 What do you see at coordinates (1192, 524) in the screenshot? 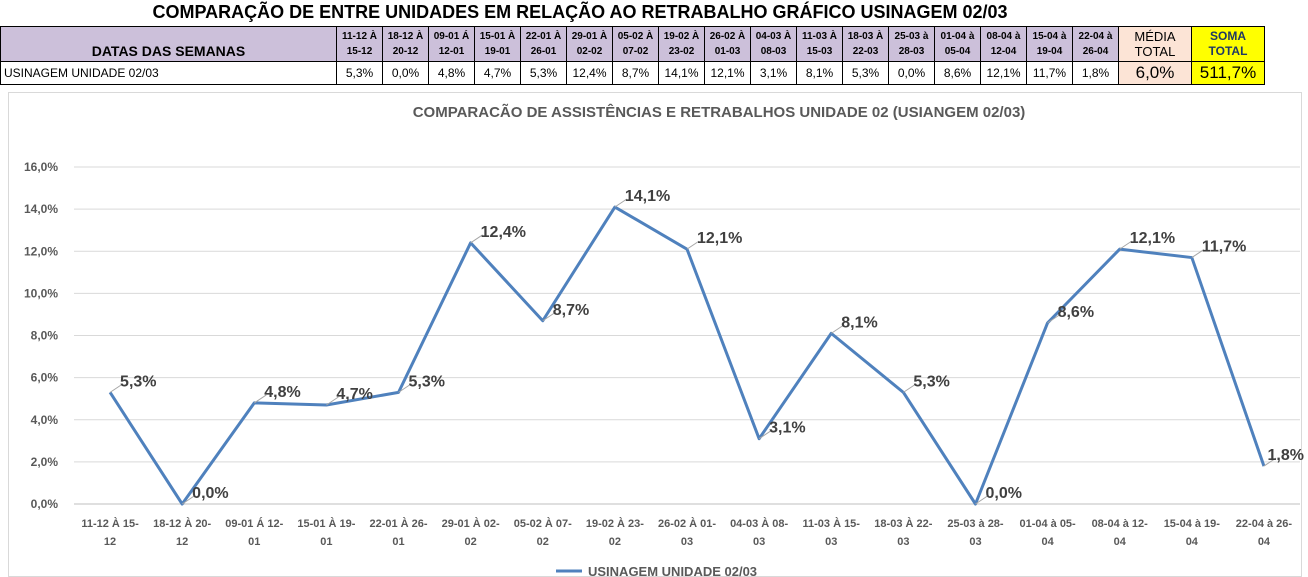
I see `x-tick-label: 15-04 à 19-` at bounding box center [1192, 524].